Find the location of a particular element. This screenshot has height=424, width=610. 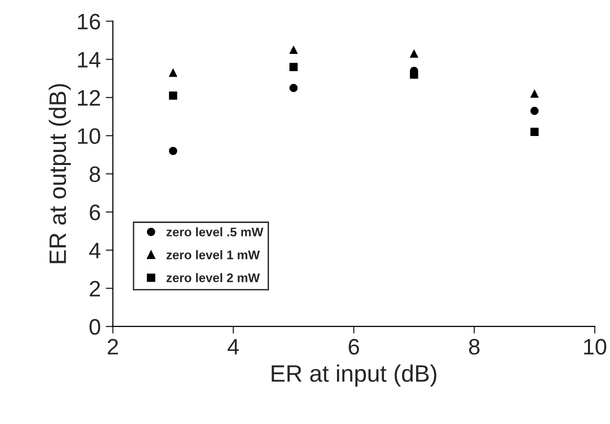

legend-label: zero level 2 mW is located at coordinates (213, 277).